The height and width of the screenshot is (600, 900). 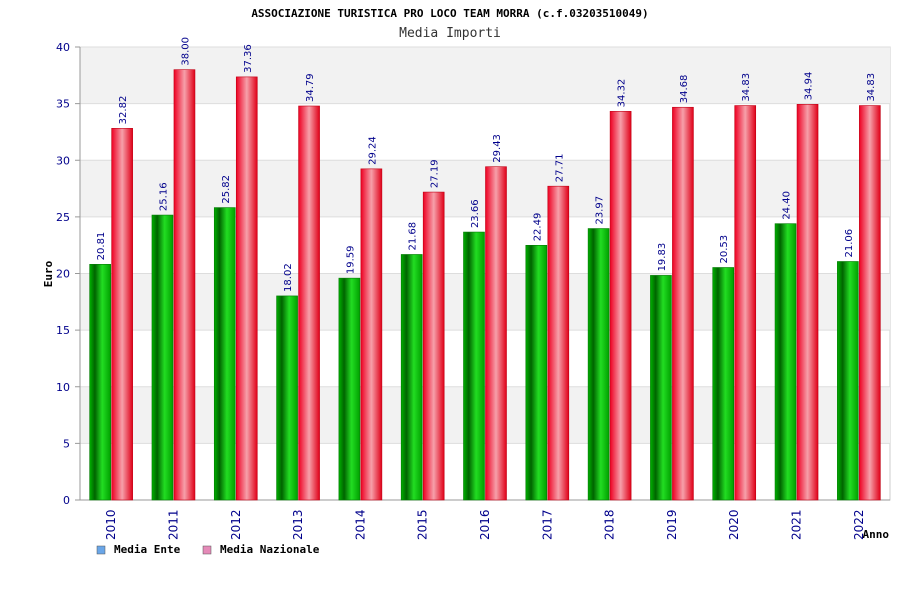 I want to click on data-label-media-ente-2018: 23.97, so click(x=600, y=210).